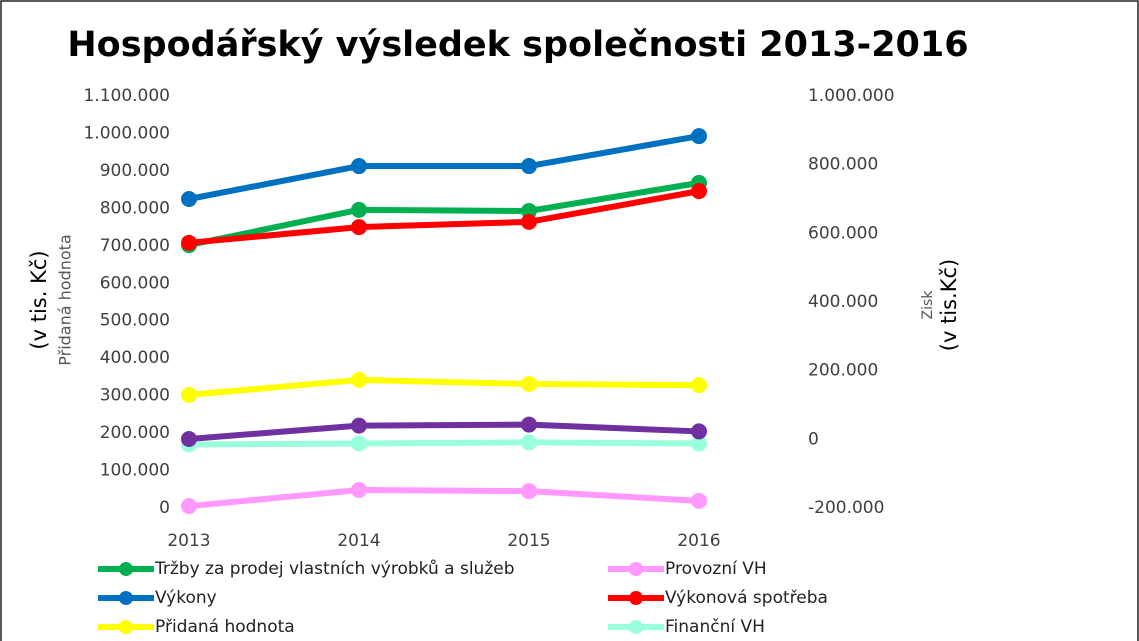 Image resolution: width=1139 pixels, height=641 pixels. I want to click on x-tick-label: 2014, so click(358, 541).